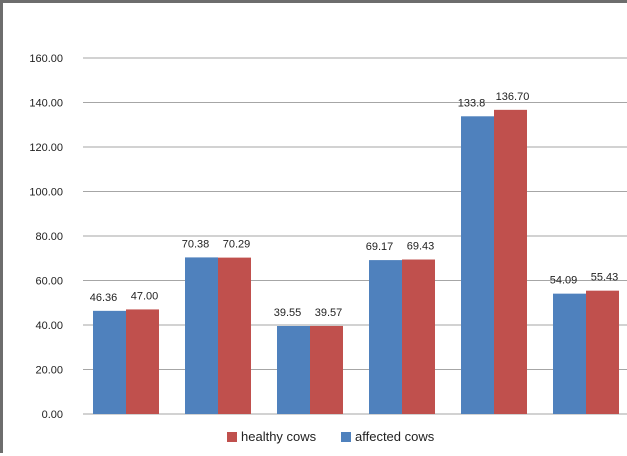  What do you see at coordinates (329, 313) in the screenshot?
I see `data-label: 39.57` at bounding box center [329, 313].